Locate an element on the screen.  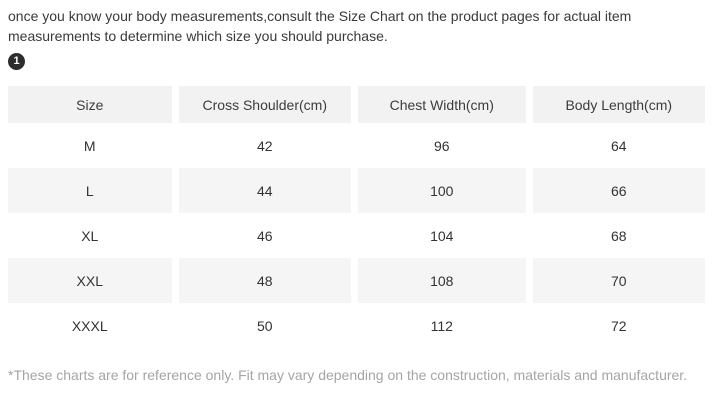
table-cell: 42 is located at coordinates (264, 145).